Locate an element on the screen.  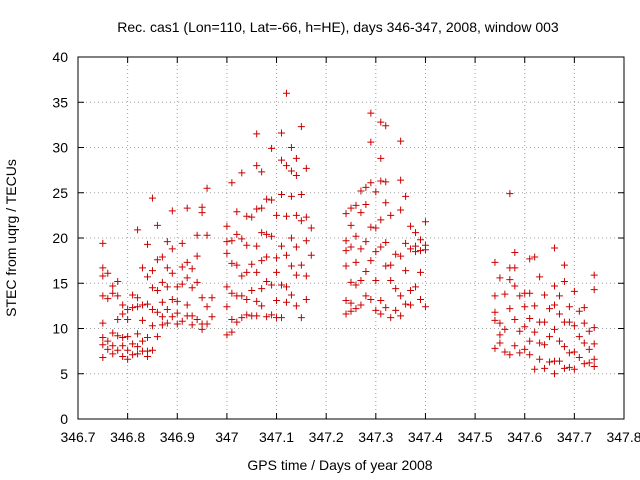
x-tick-label: 347.1 is located at coordinates (276, 437).